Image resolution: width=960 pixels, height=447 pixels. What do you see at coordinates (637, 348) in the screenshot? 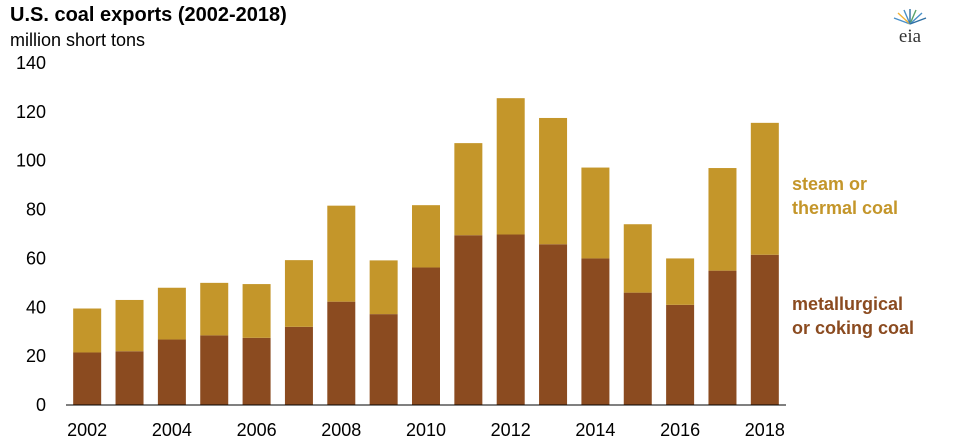
I see `bar-segment-metallurgical-2015` at bounding box center [637, 348].